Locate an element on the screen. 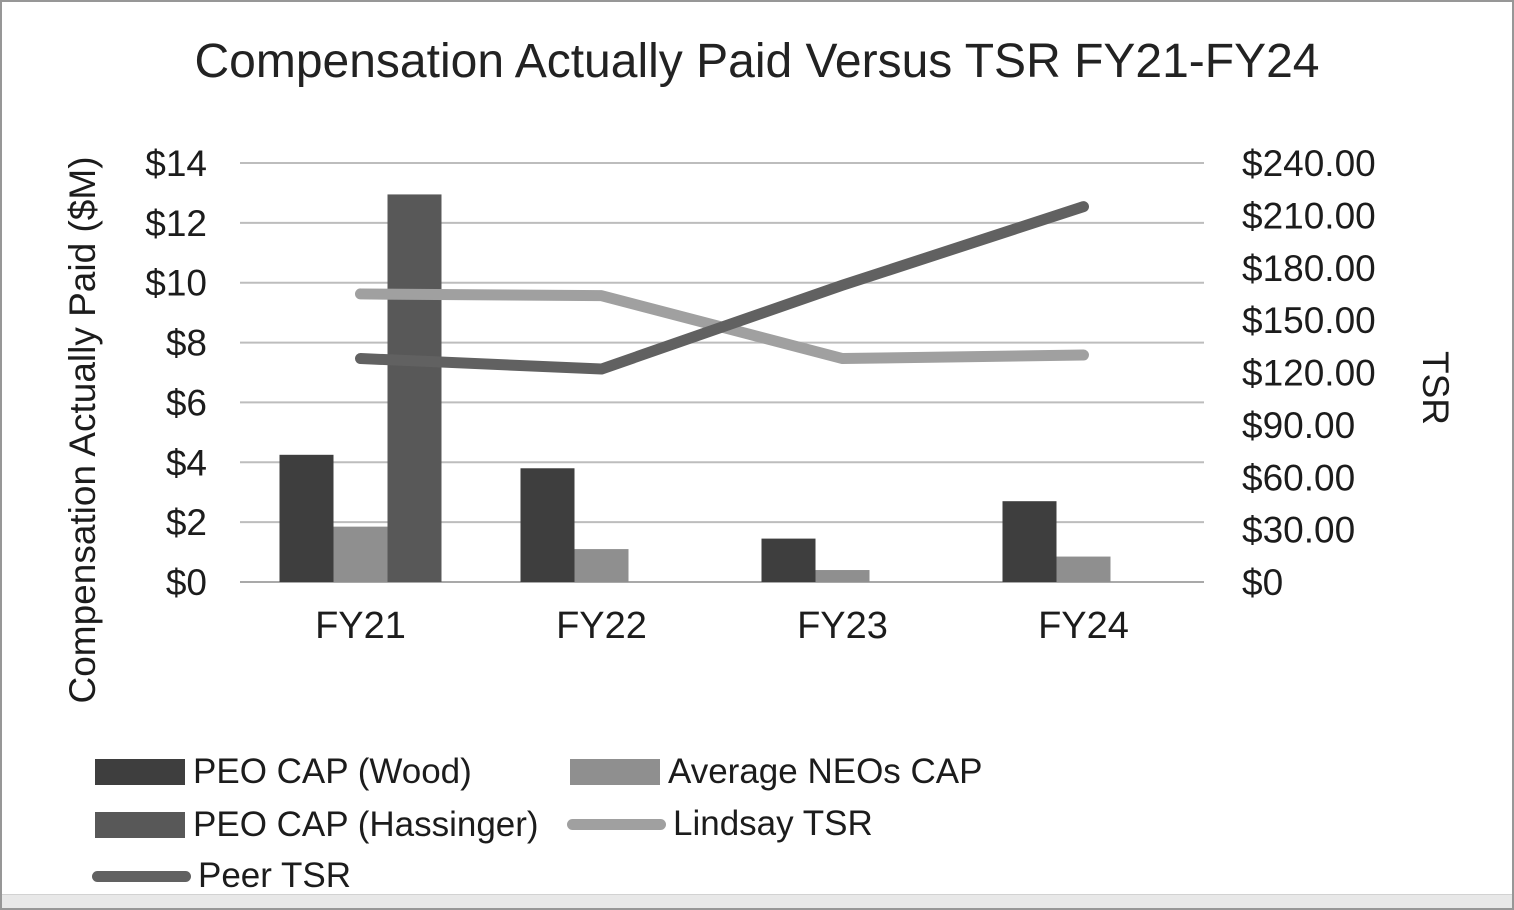 This screenshot has width=1514, height=910. legend-label: Average NEOs CAP is located at coordinates (825, 771).